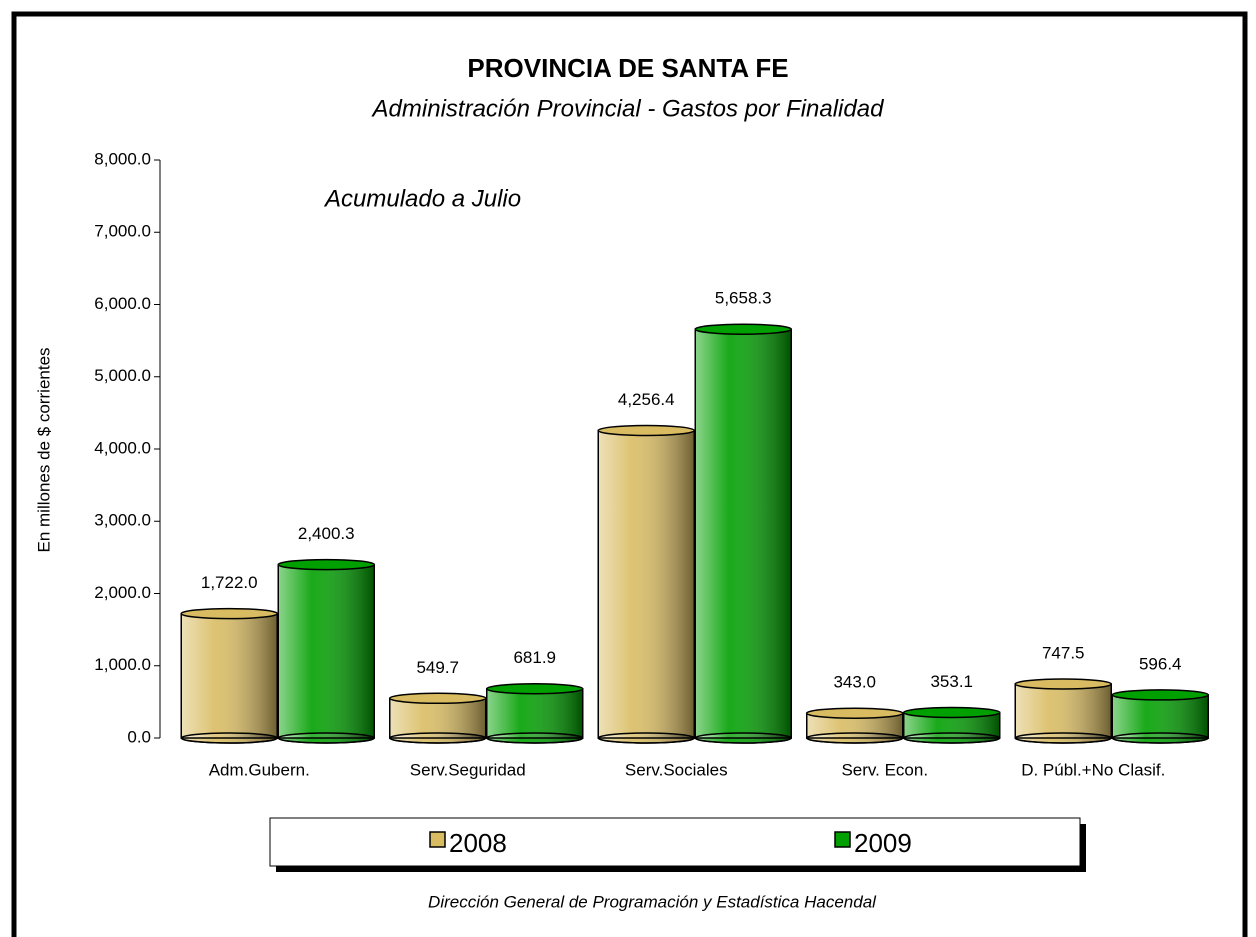 This screenshot has height=937, width=1256. I want to click on y-tick-label: 5,000.0, so click(122, 375).